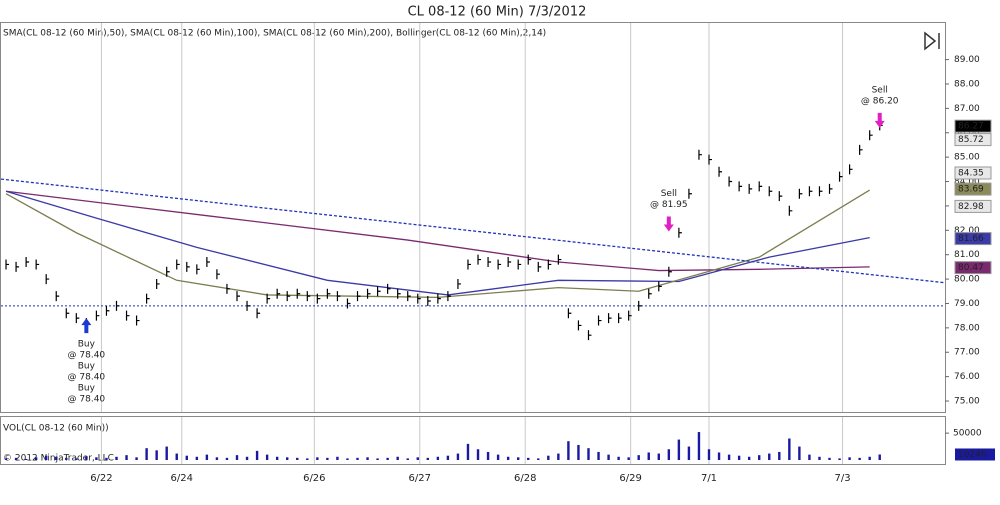 The height and width of the screenshot is (505, 1000). I want to click on y-tick-label: 75.00, so click(967, 402).